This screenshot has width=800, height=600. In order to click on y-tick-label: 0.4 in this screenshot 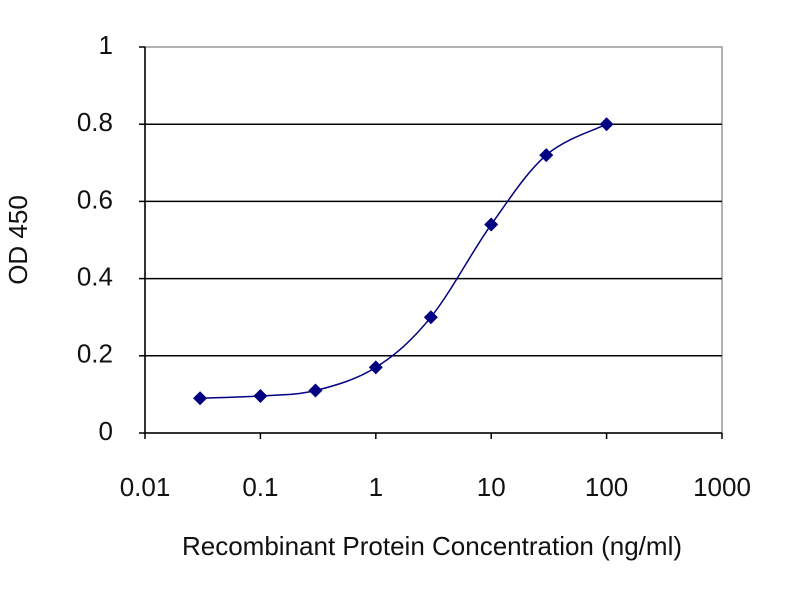, I will do `click(95, 276)`.